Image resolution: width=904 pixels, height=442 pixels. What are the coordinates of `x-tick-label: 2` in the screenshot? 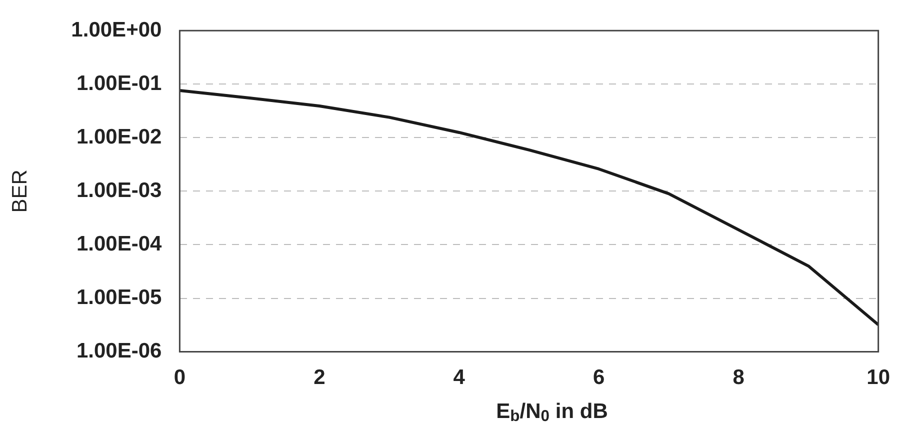 It's located at (320, 378).